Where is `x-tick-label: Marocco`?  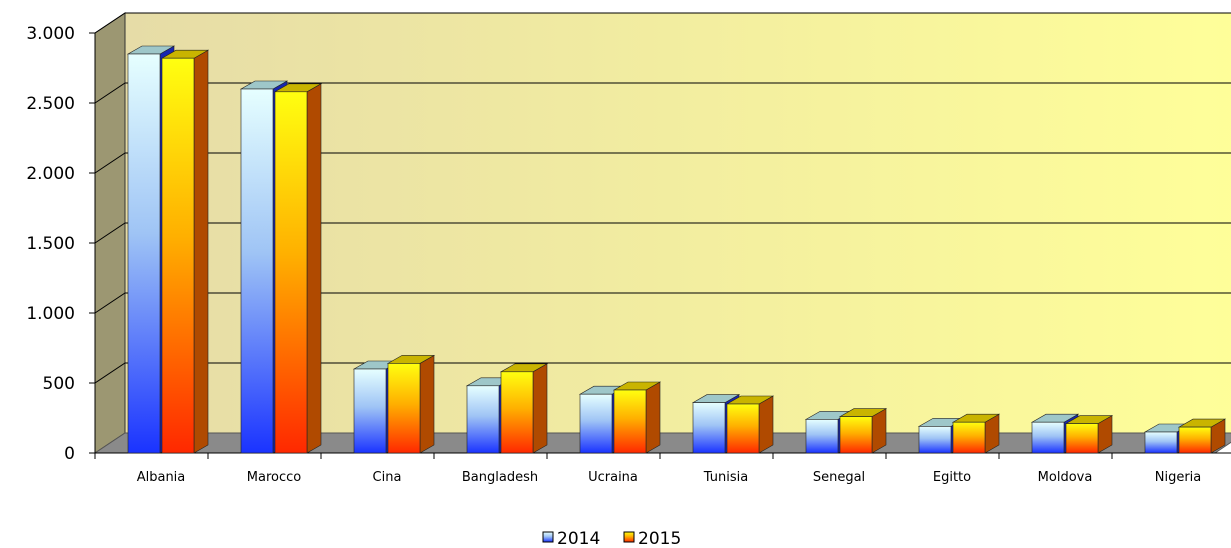 x-tick-label: Marocco is located at coordinates (274, 477).